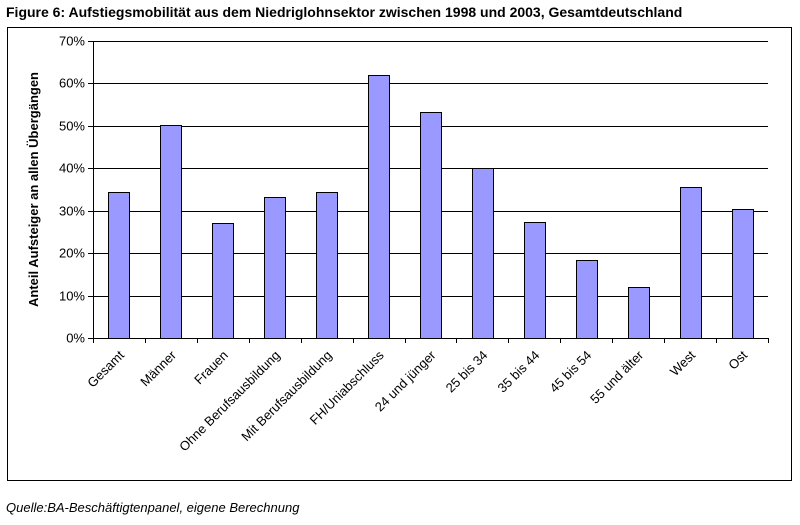 This screenshot has width=800, height=525. What do you see at coordinates (467, 372) in the screenshot?
I see `x-category-label: 25 bis 34` at bounding box center [467, 372].